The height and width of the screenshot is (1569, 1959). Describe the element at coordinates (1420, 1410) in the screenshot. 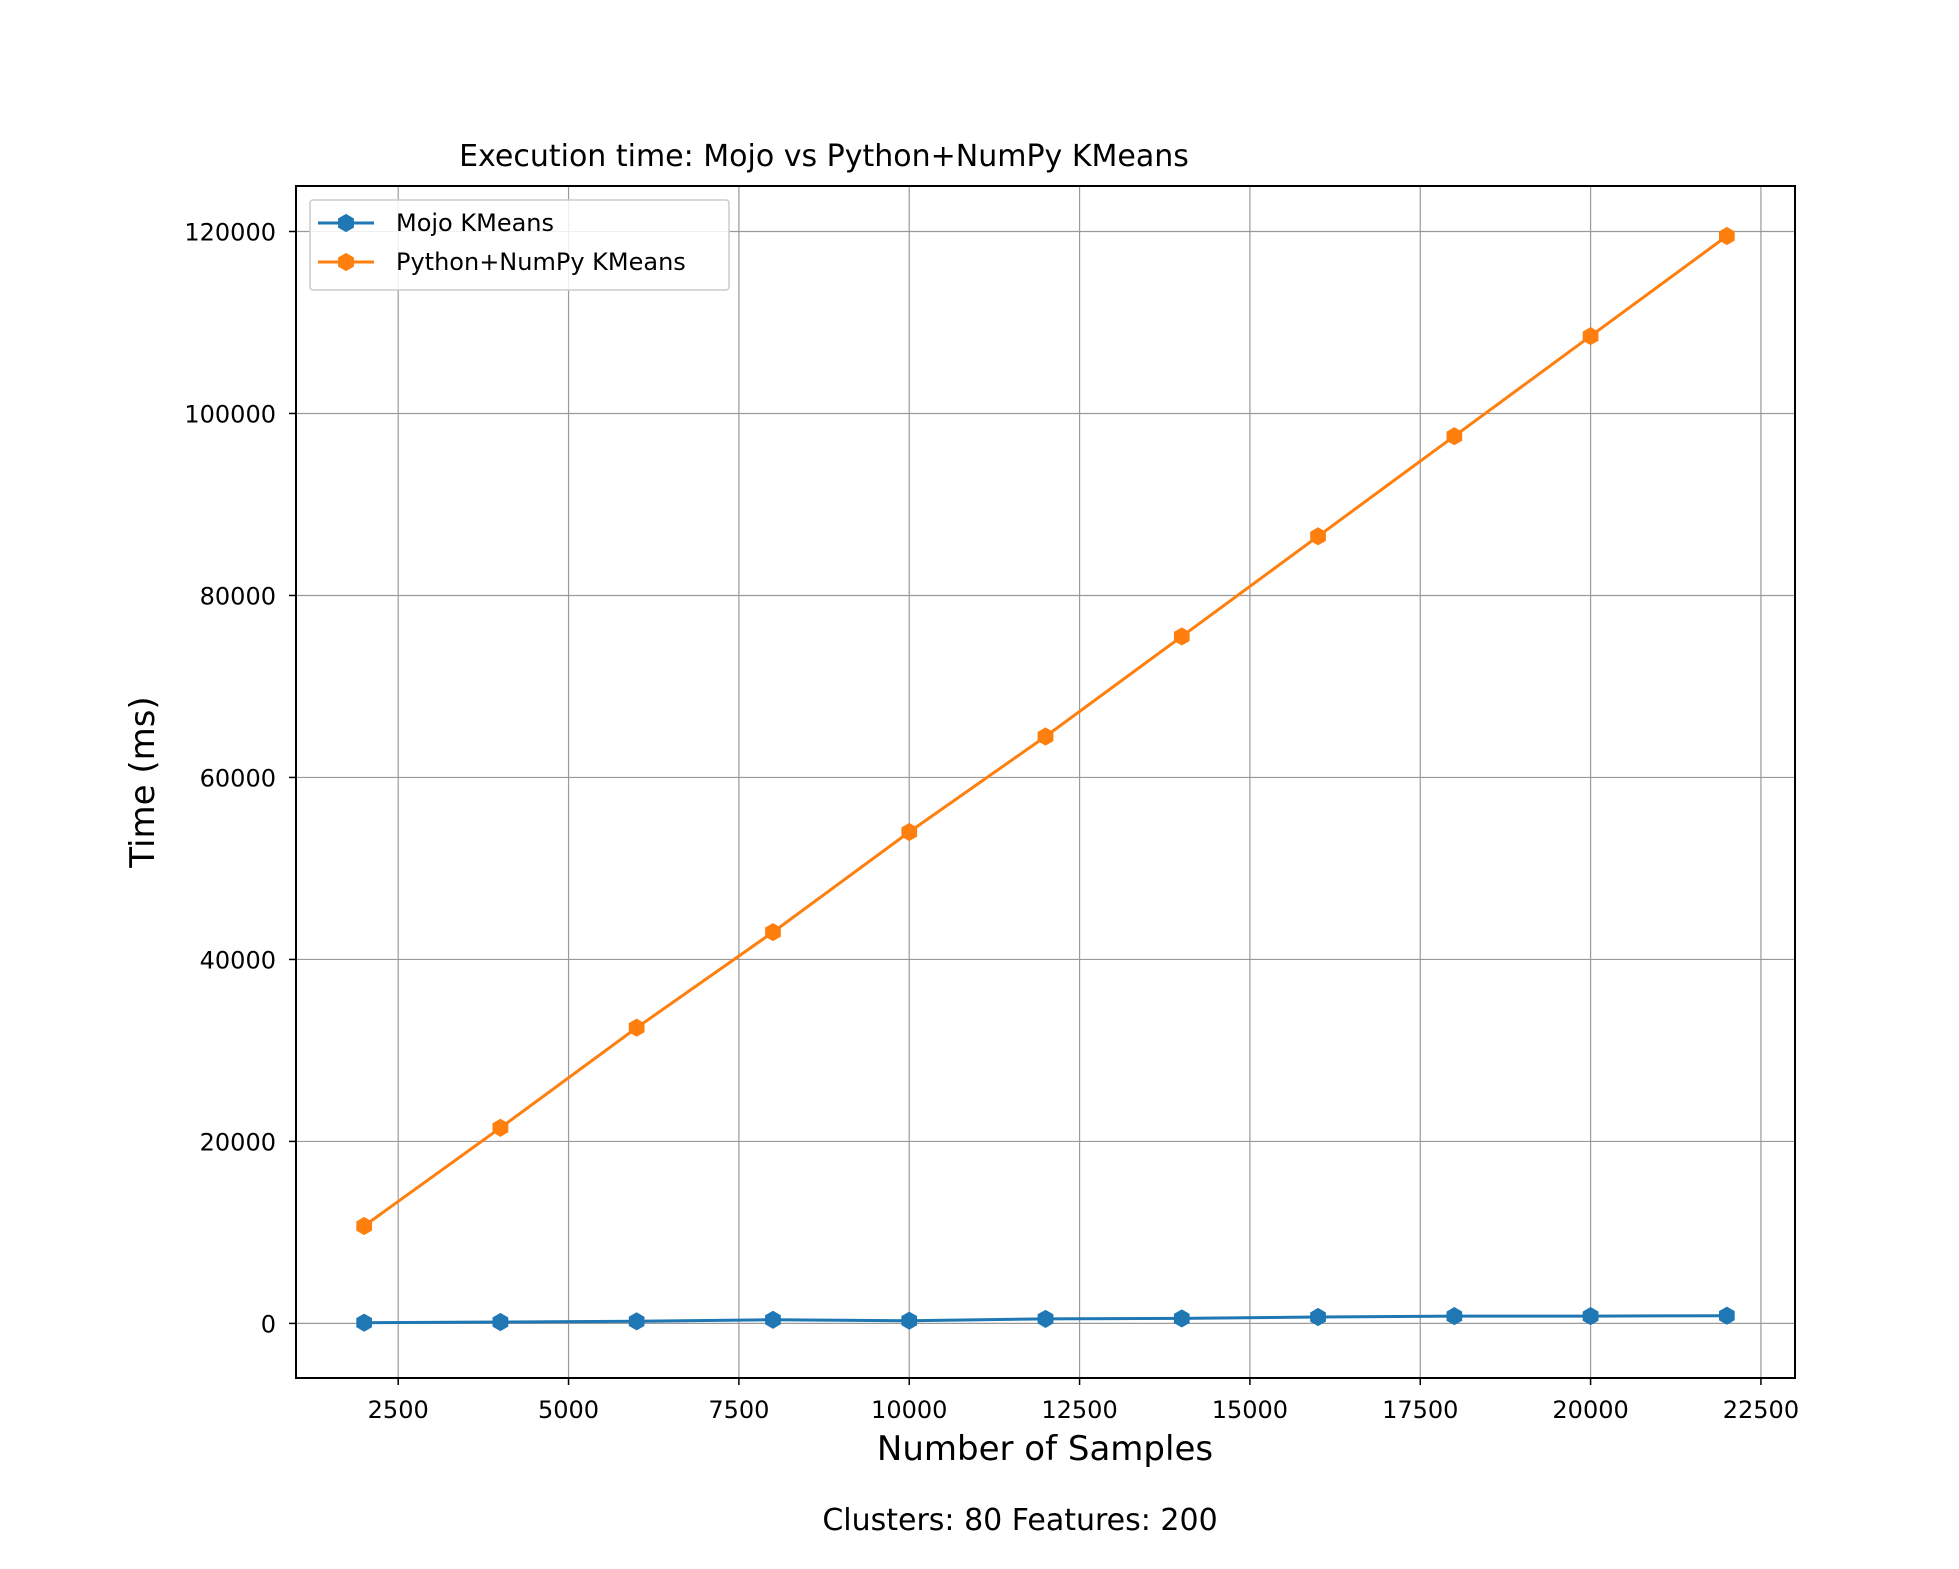

I see `x-tick-label: 17500` at that location.